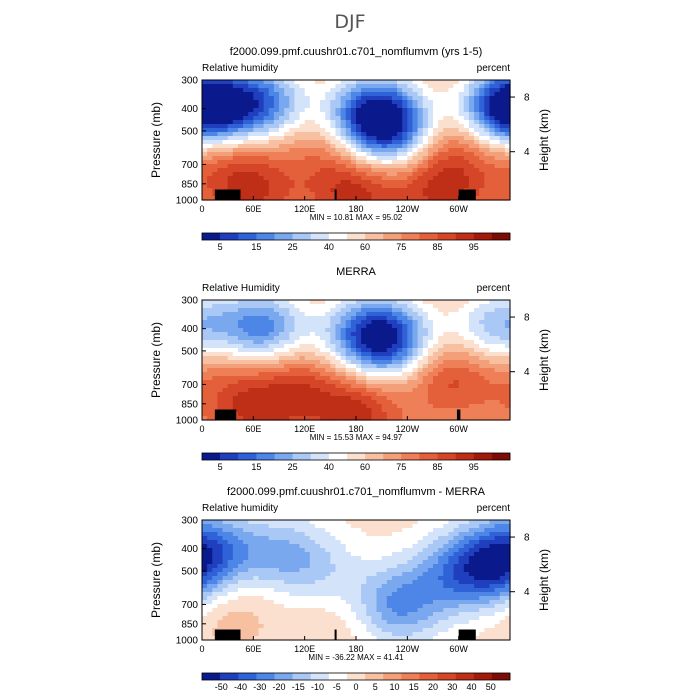 This screenshot has width=700, height=700. What do you see at coordinates (253, 209) in the screenshot?
I see `x-tick-label: 60E` at bounding box center [253, 209].